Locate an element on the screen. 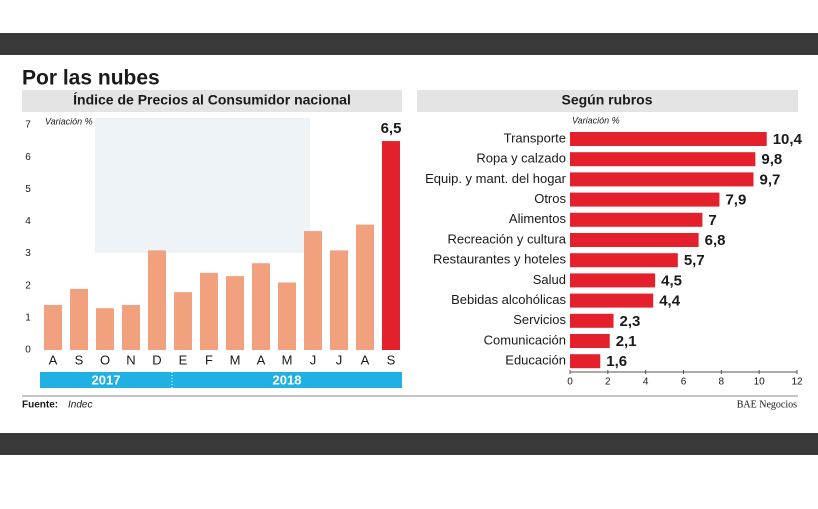  x-axis-label: Variación % is located at coordinates (596, 120).